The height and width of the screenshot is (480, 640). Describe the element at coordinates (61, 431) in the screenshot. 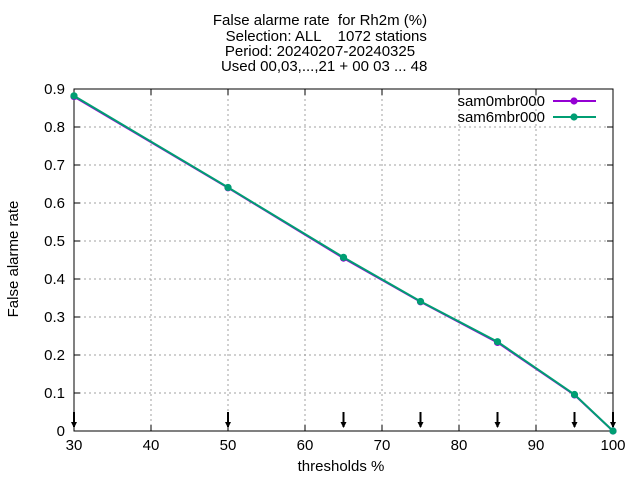

I see `y-tick-label: 0` at that location.